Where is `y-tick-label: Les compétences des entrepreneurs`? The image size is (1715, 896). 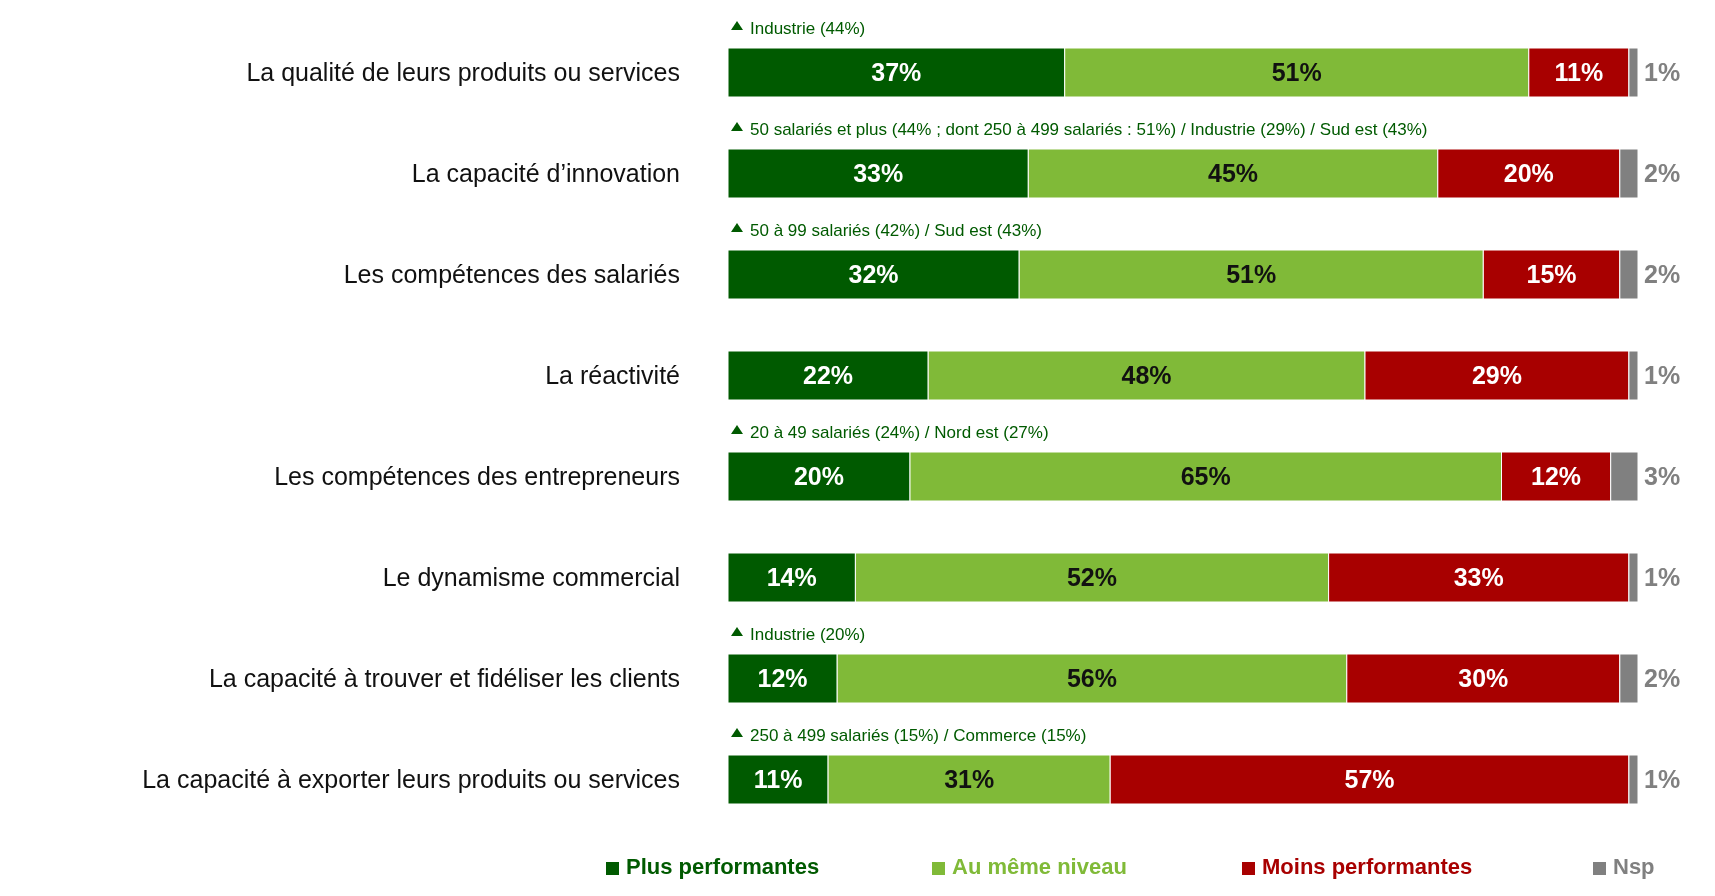 y-tick-label: Les compétences des entrepreneurs is located at coordinates (477, 476).